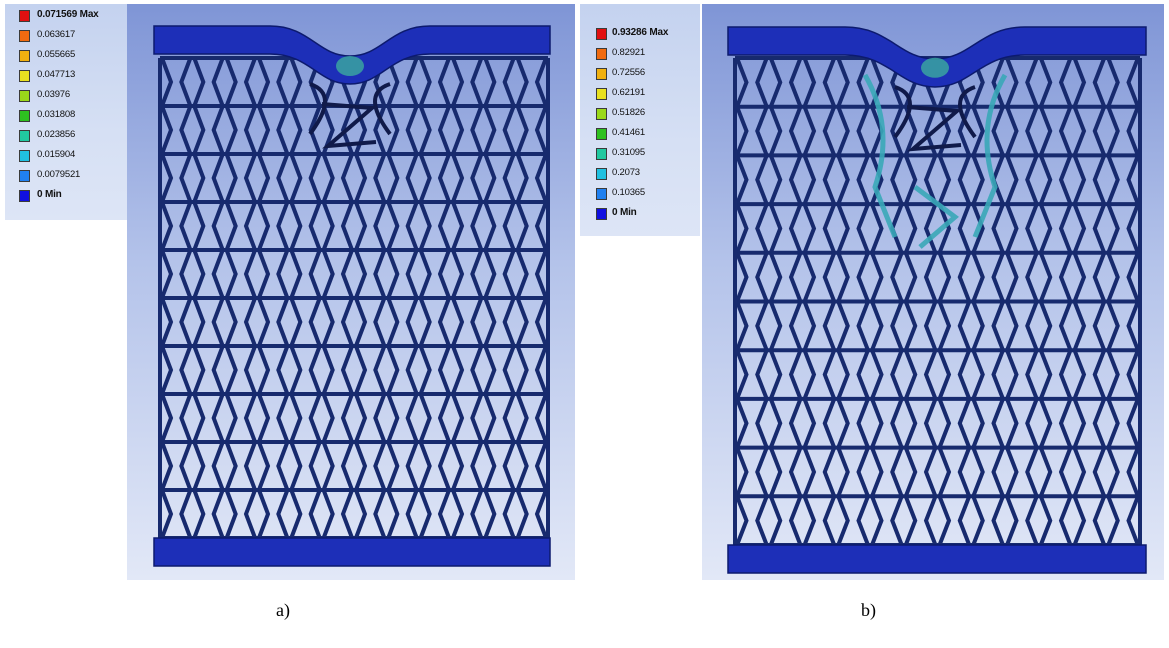  What do you see at coordinates (868, 610) in the screenshot?
I see `caption-b: b)` at bounding box center [868, 610].